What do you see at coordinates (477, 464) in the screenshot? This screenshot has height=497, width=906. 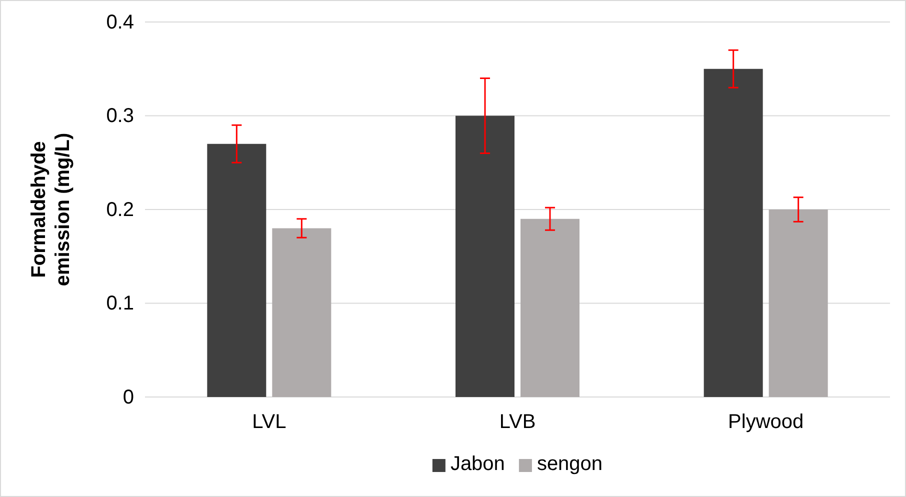 I see `legend-label: Jabon` at bounding box center [477, 464].